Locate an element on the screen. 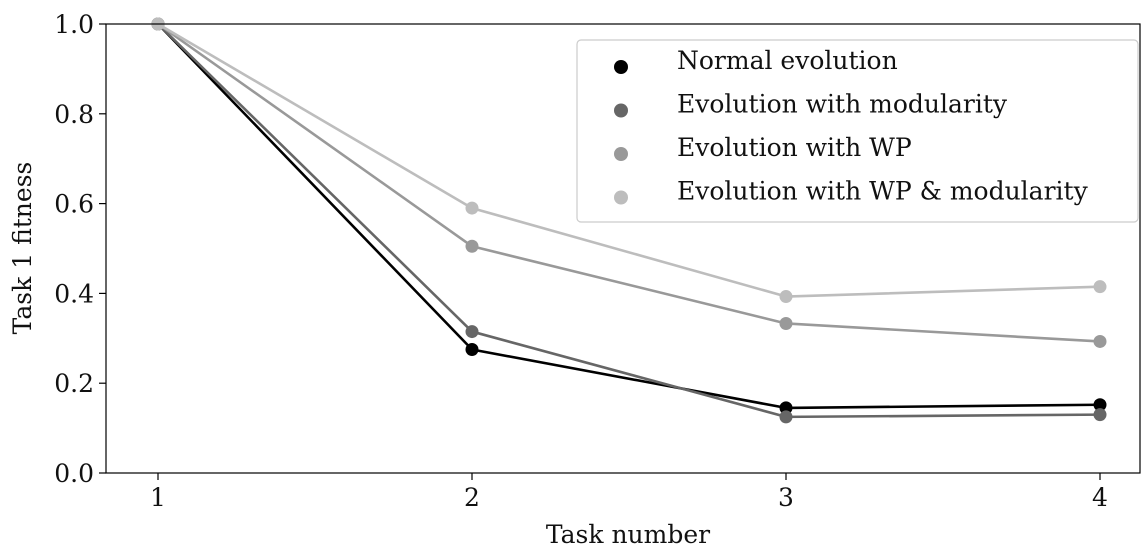 The width and height of the screenshot is (1143, 546). y-axis-ticks: 0.0 0.2 0.4 0.6 0.8 1.0 is located at coordinates (80, 249).